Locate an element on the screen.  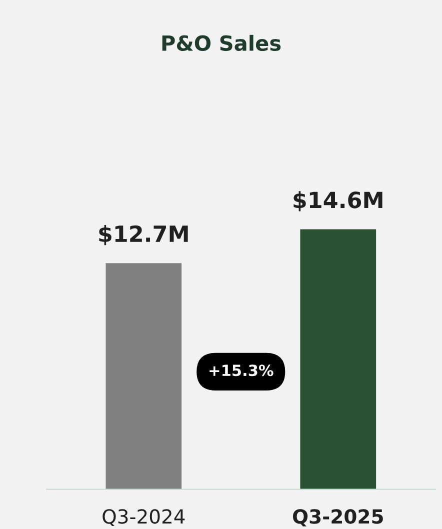
x-tick-label: Q3-2025 is located at coordinates (337, 517).